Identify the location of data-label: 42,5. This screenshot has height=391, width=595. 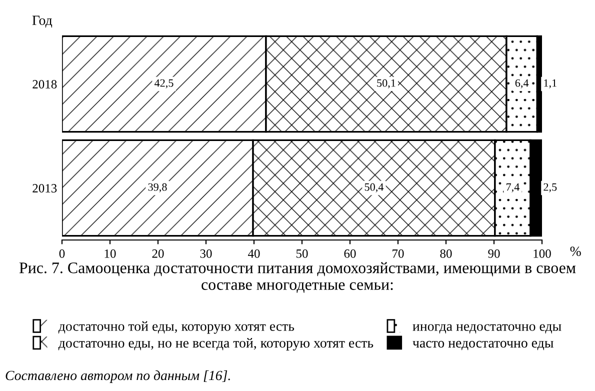
(164, 83).